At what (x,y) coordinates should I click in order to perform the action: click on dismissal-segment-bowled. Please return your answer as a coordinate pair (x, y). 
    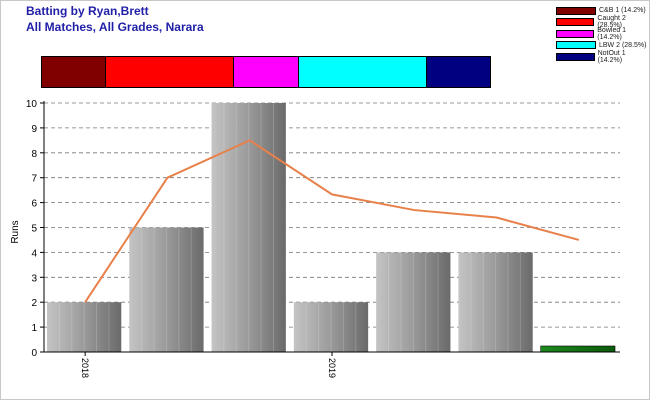
    Looking at the image, I should click on (266, 72).